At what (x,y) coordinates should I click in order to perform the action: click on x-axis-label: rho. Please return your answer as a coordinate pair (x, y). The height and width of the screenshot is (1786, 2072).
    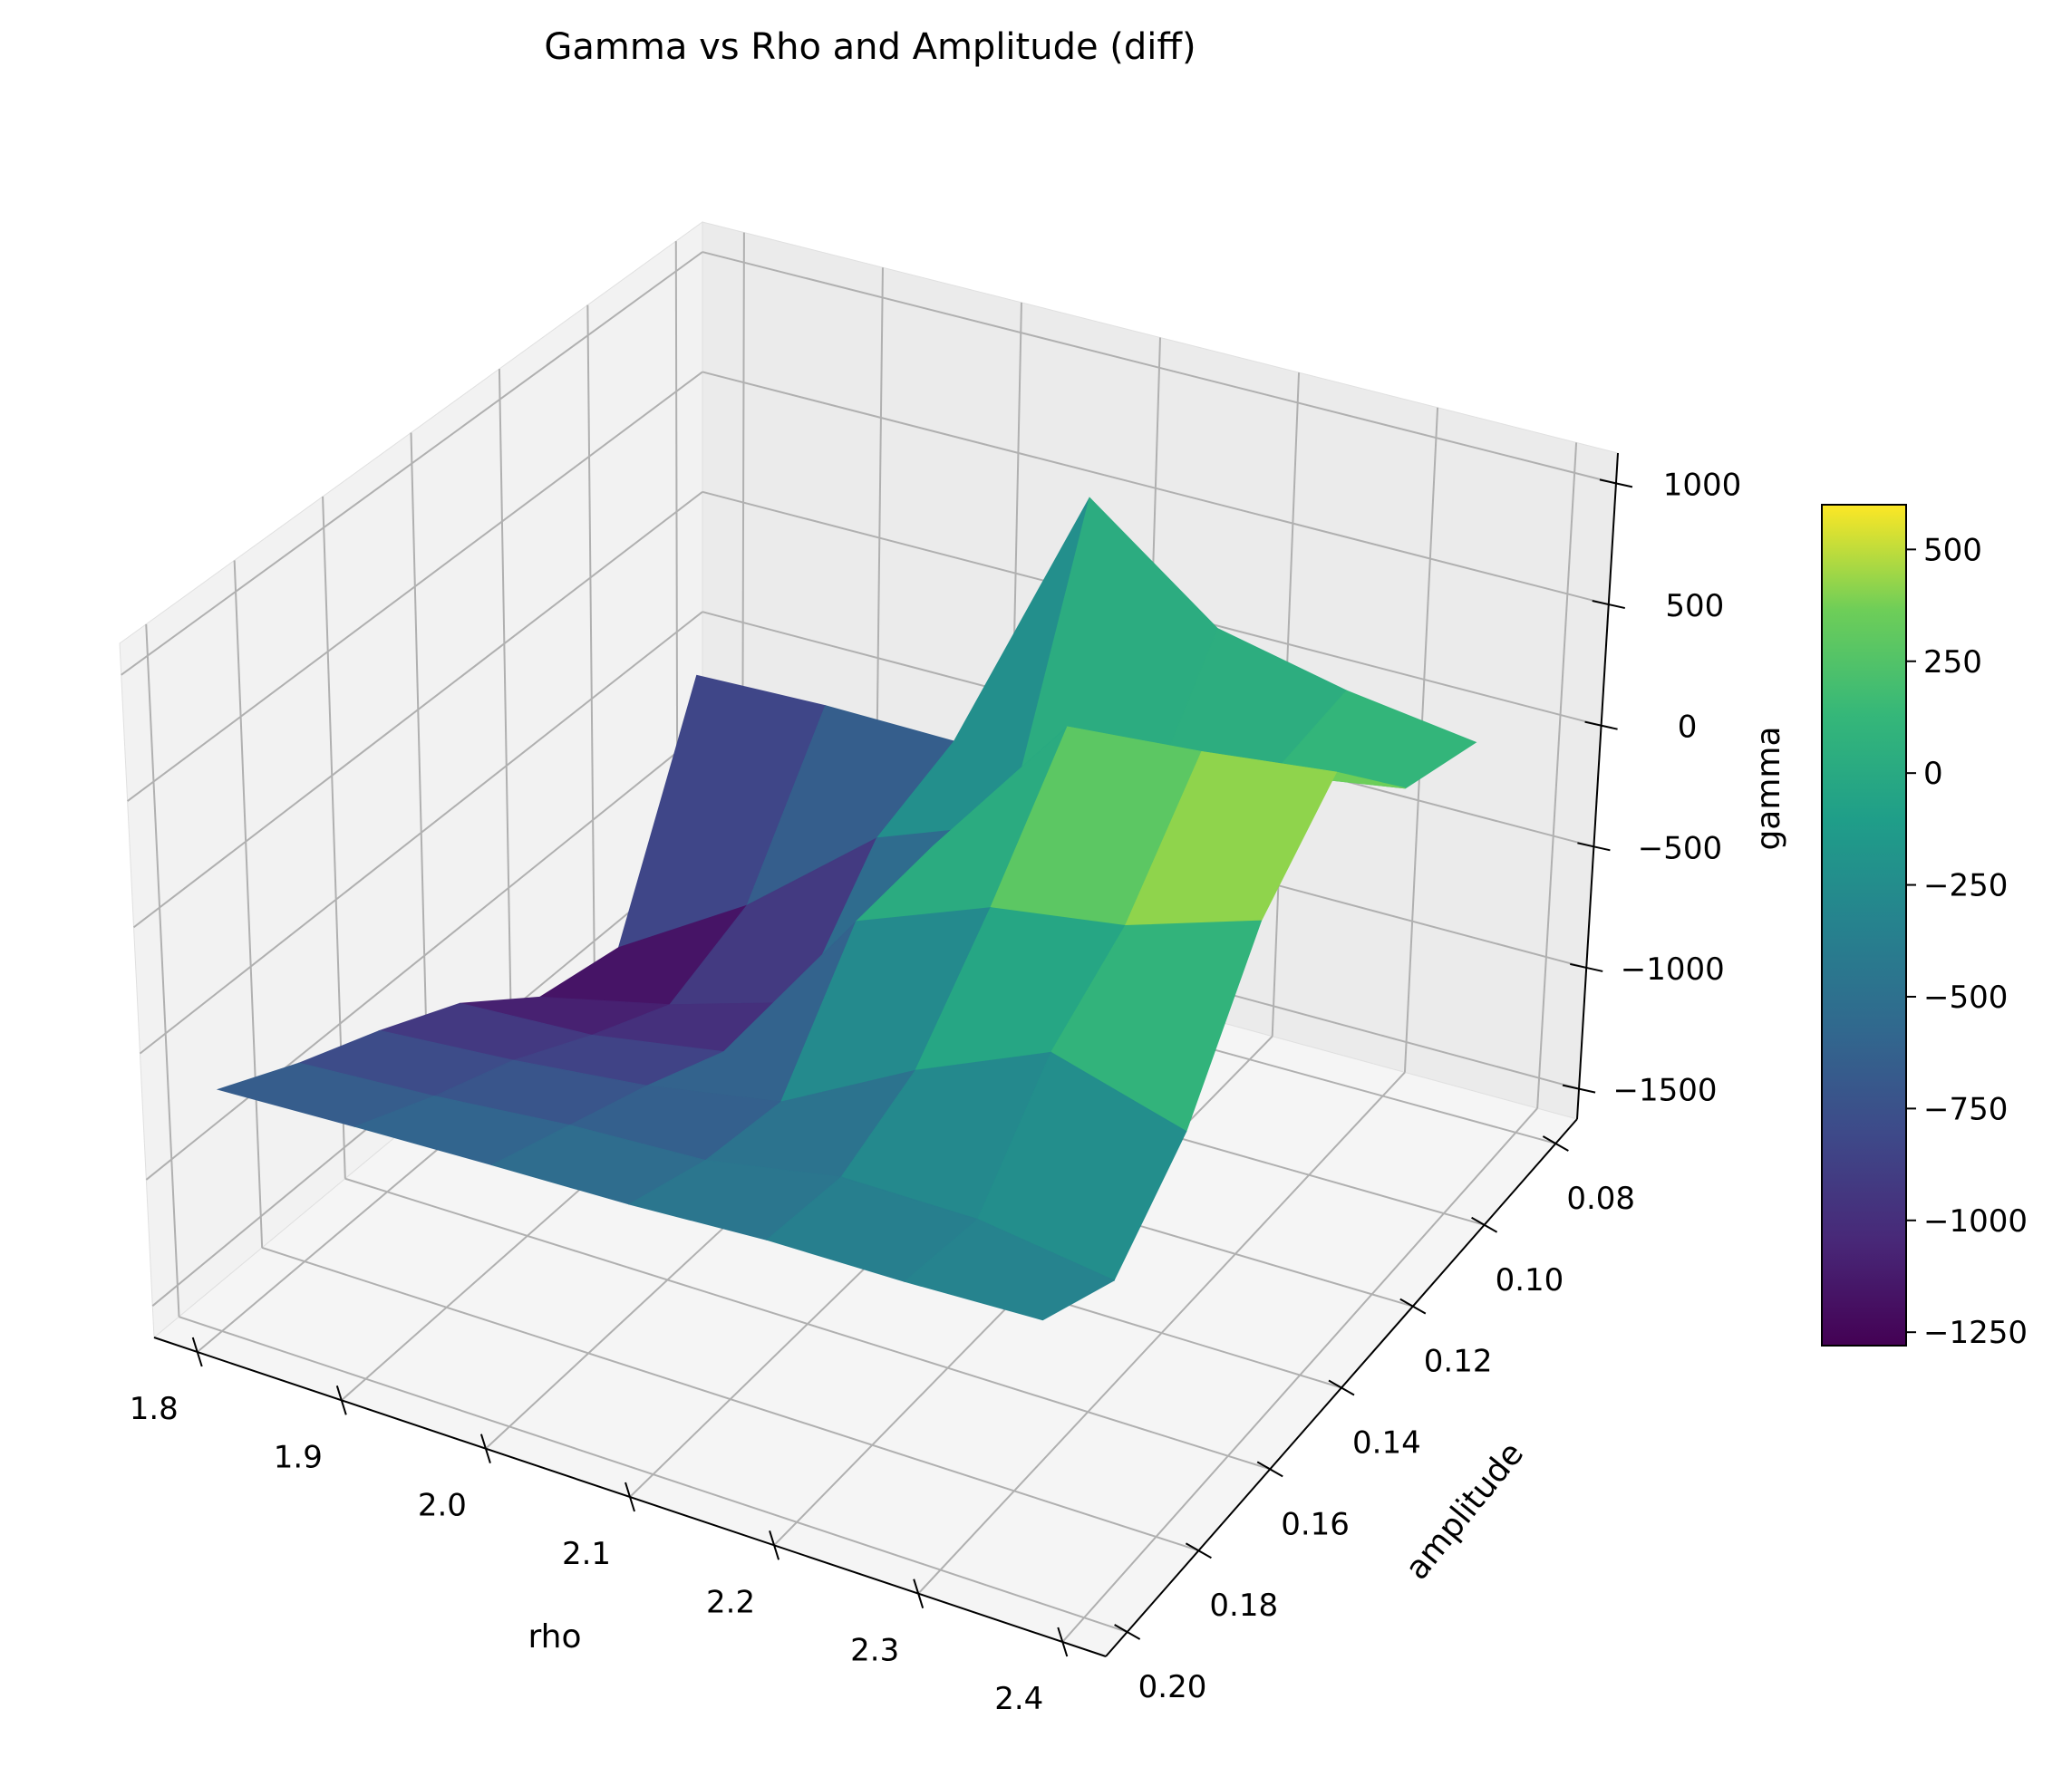
    Looking at the image, I should click on (554, 1637).